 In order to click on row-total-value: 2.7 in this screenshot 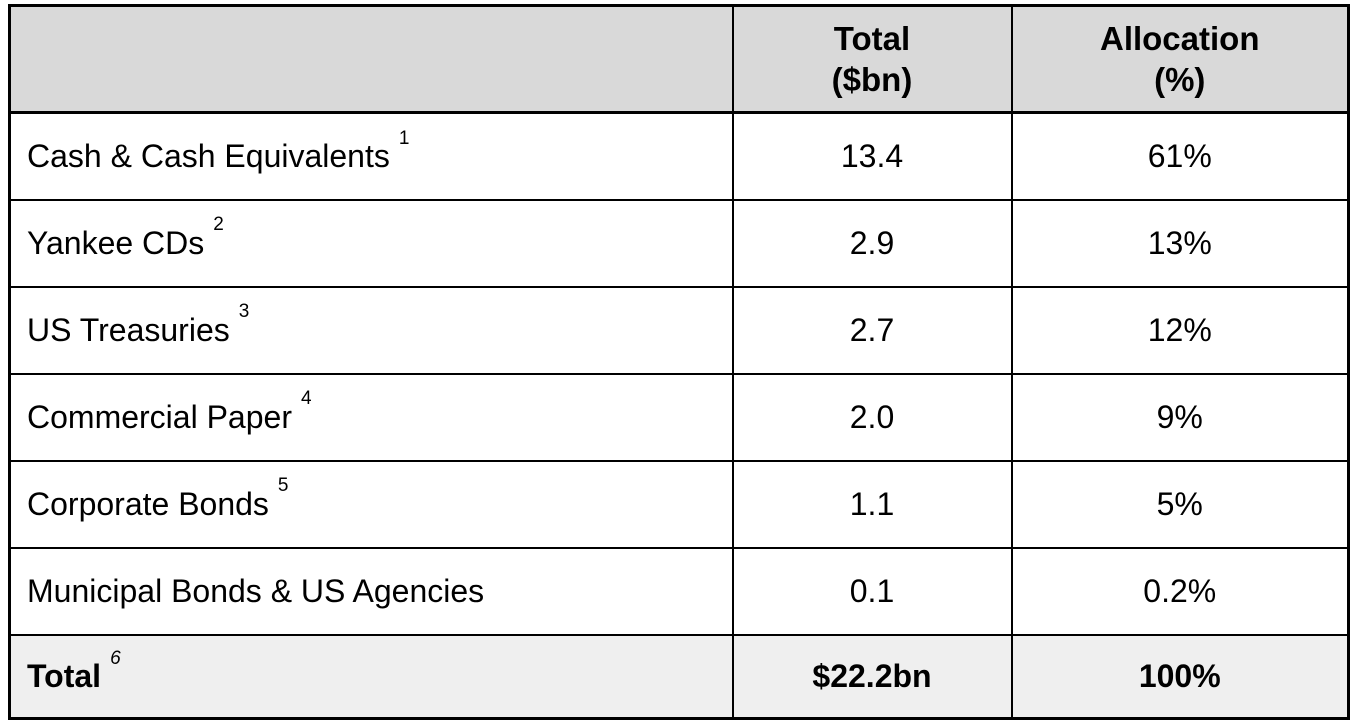, I will do `click(872, 330)`.